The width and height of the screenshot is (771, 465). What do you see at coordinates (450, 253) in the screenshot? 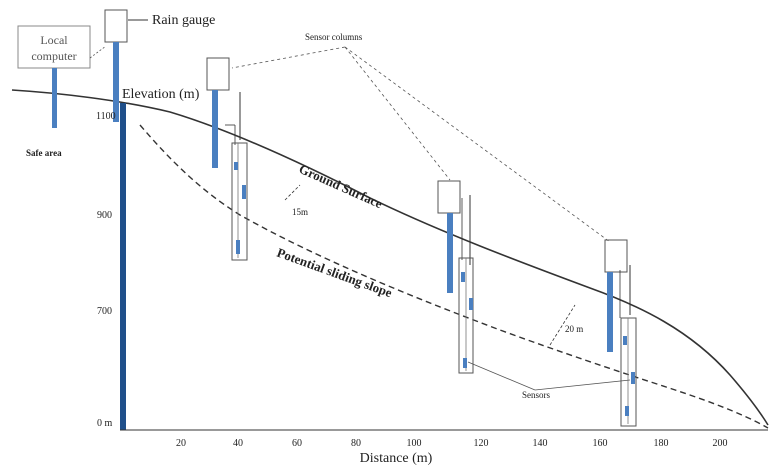
I see `sensor-column-2-pole` at bounding box center [450, 253].